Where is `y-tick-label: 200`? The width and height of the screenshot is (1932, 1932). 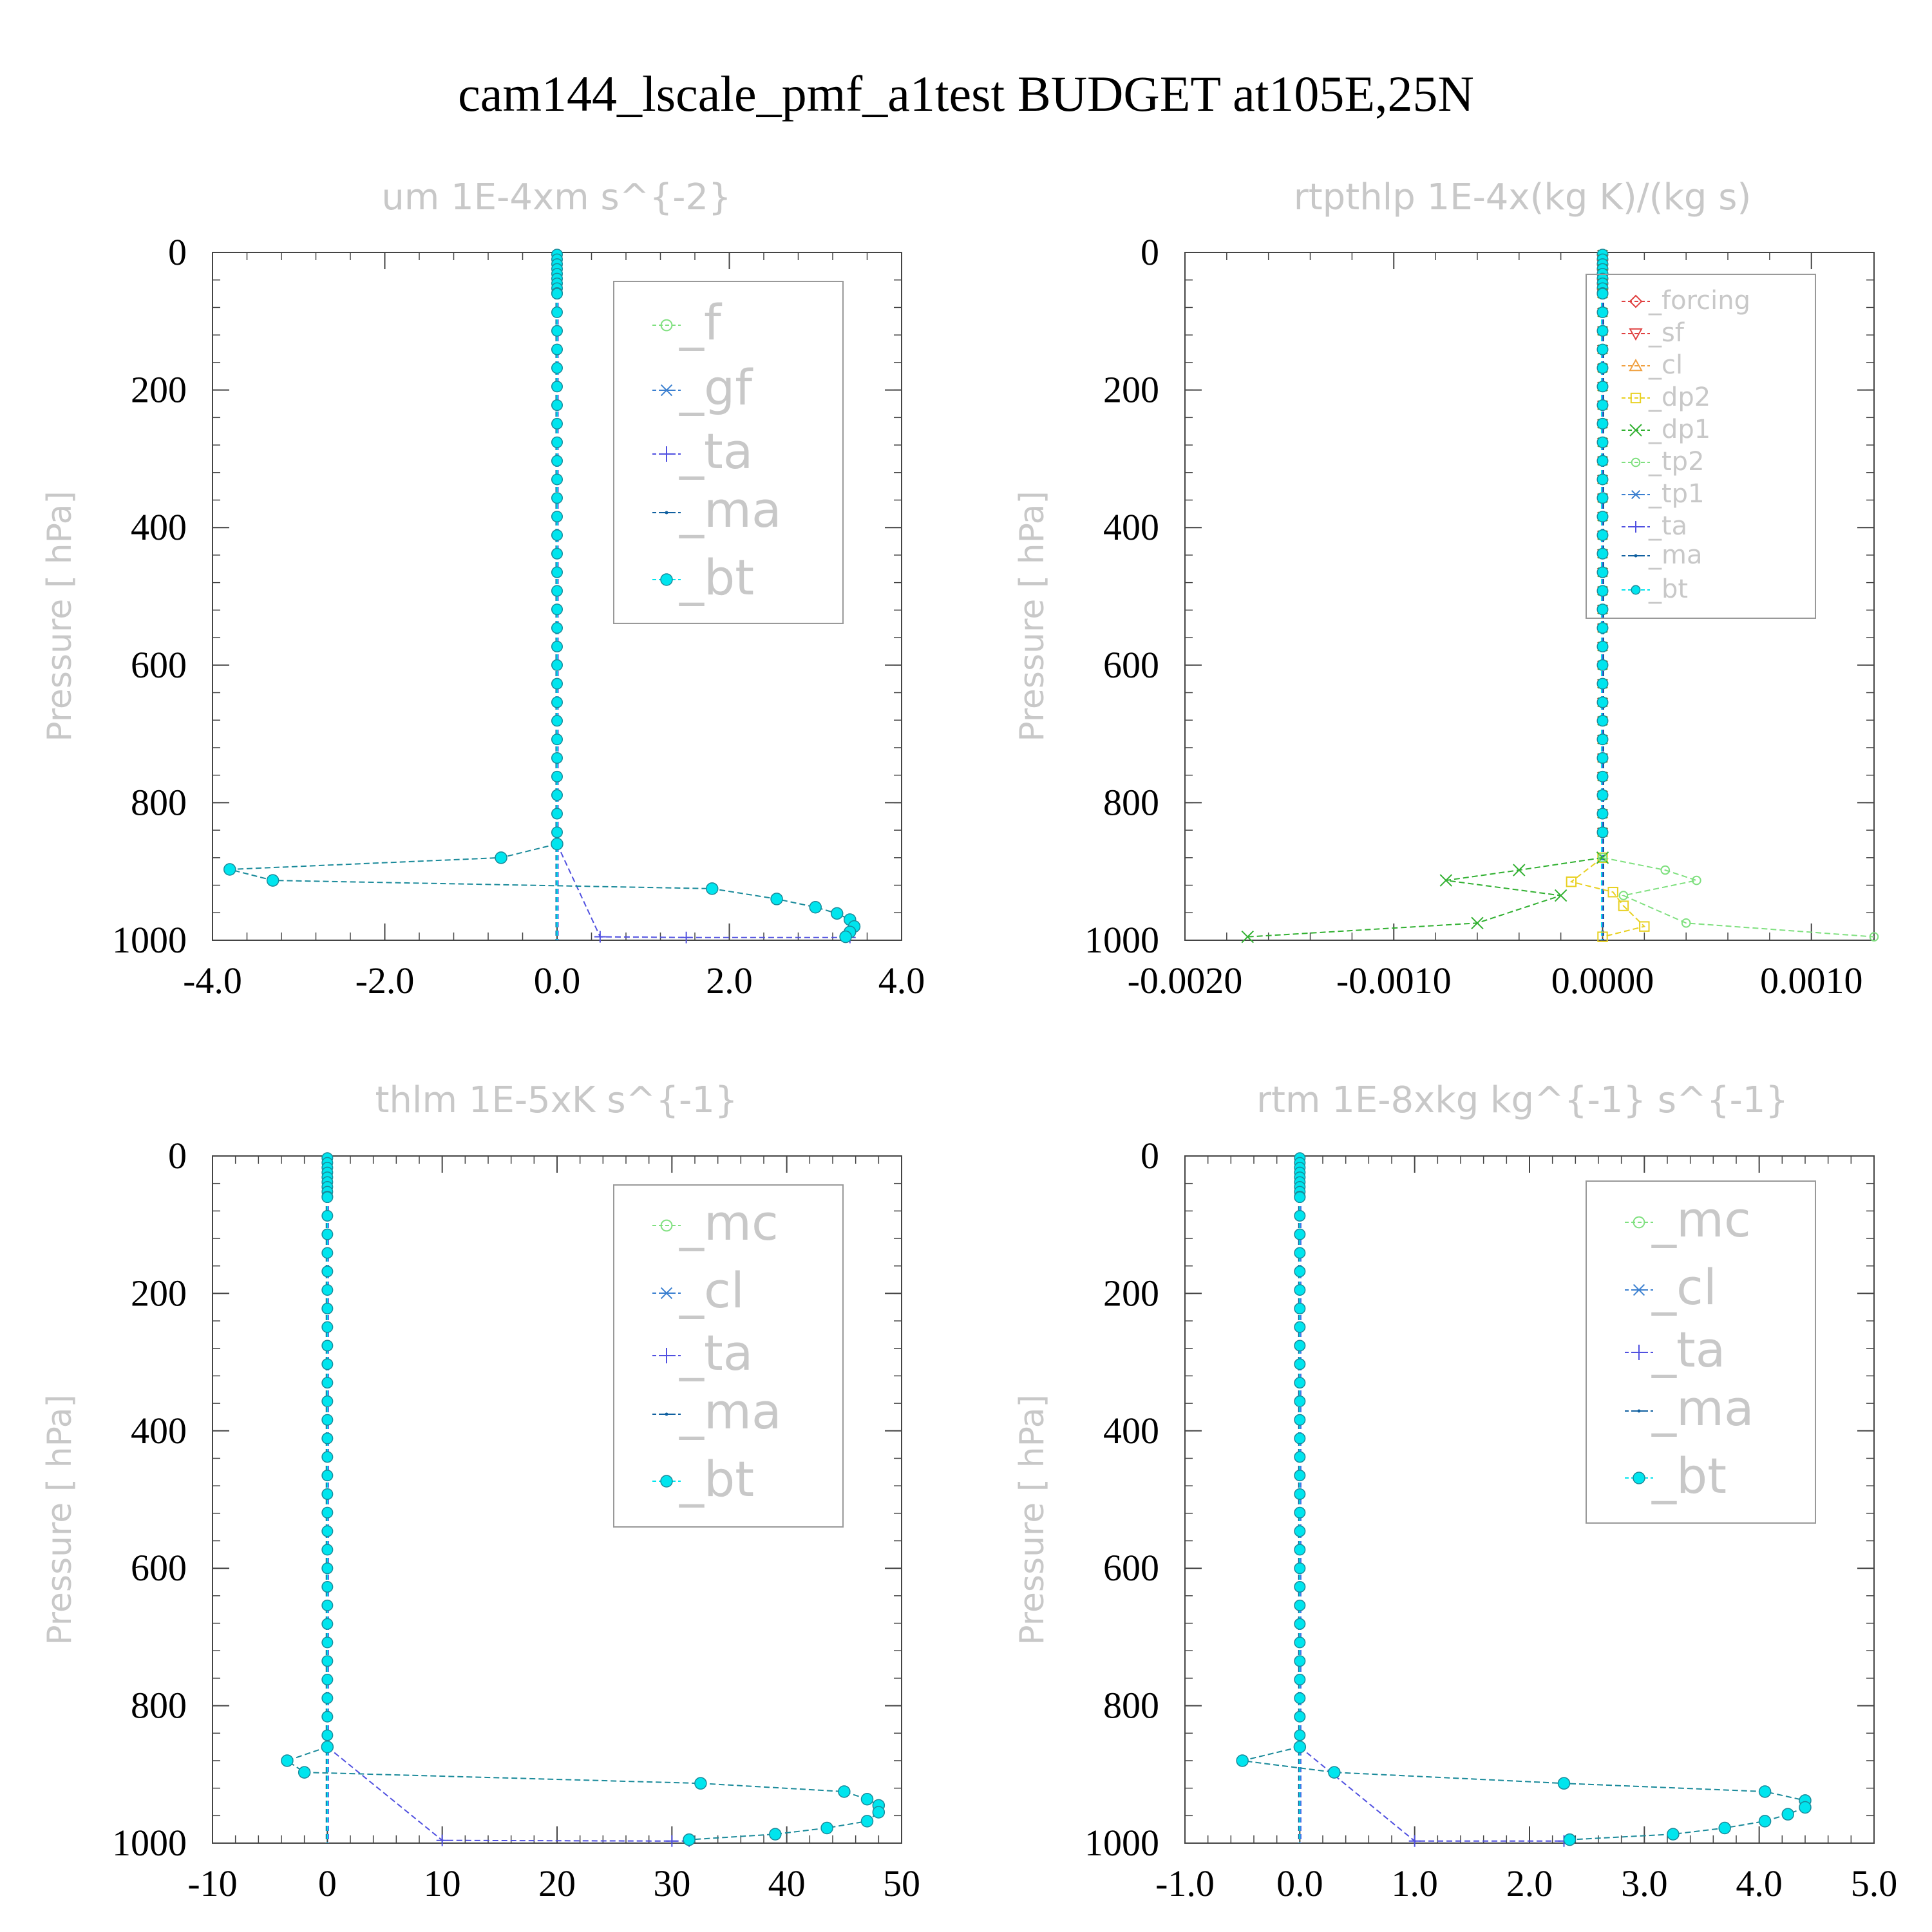 y-tick-label: 200 is located at coordinates (1131, 390).